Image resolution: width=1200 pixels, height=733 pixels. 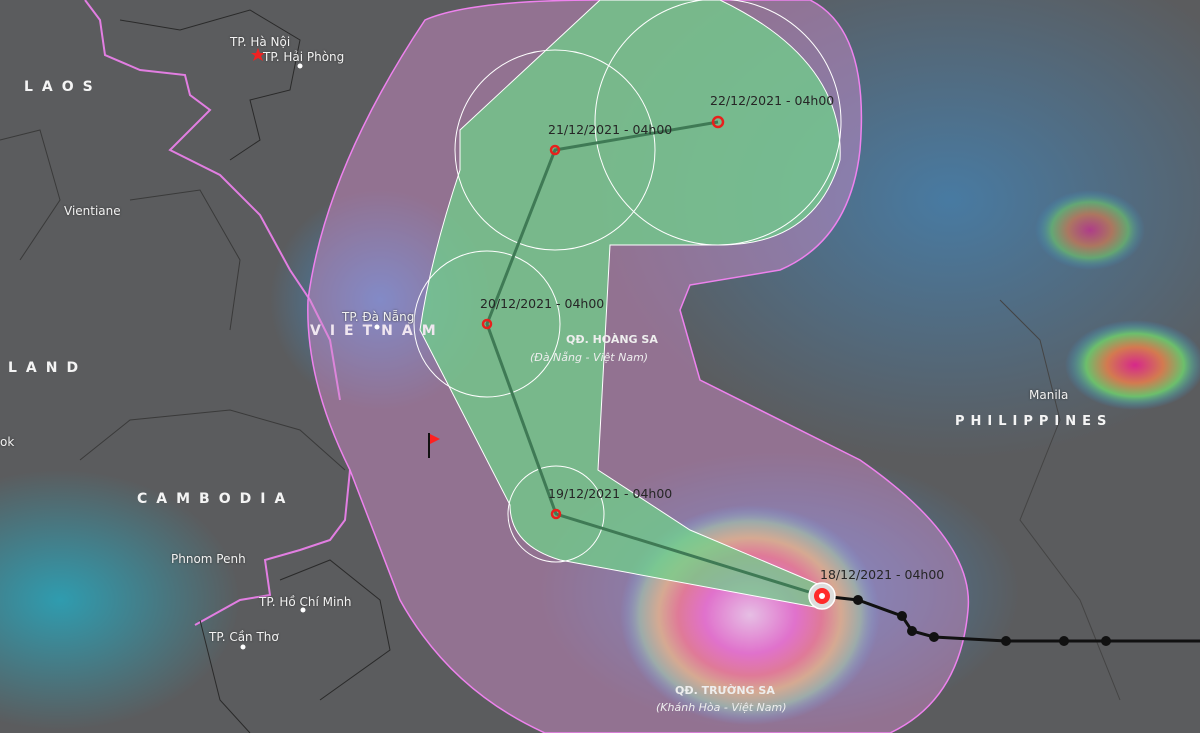 I want to click on label-hoangsa-sub: (Đà Nẵng - Việt Nam), so click(x=589, y=357).